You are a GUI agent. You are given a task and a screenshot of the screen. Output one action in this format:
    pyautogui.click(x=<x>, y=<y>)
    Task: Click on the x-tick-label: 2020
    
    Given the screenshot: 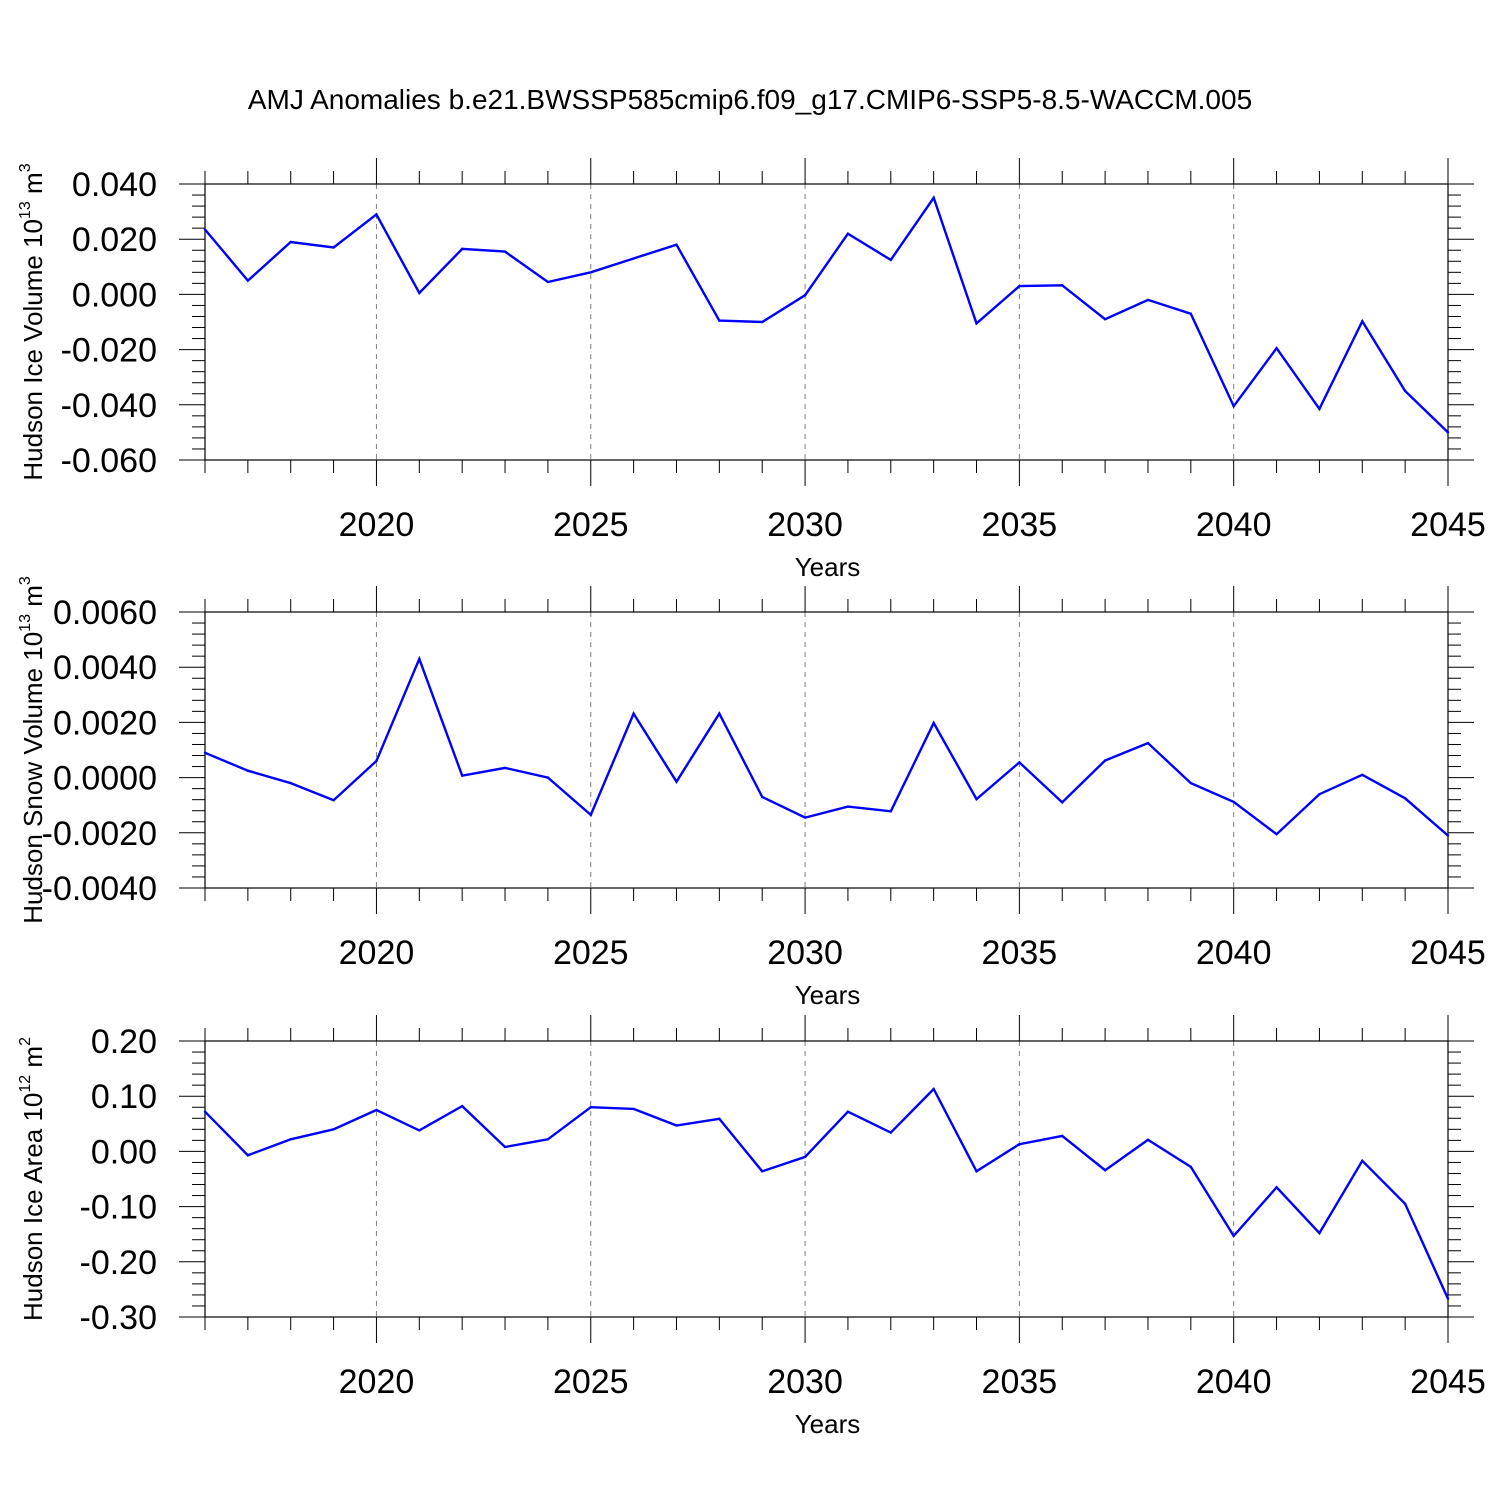 What is the action you would take?
    pyautogui.click(x=377, y=1382)
    